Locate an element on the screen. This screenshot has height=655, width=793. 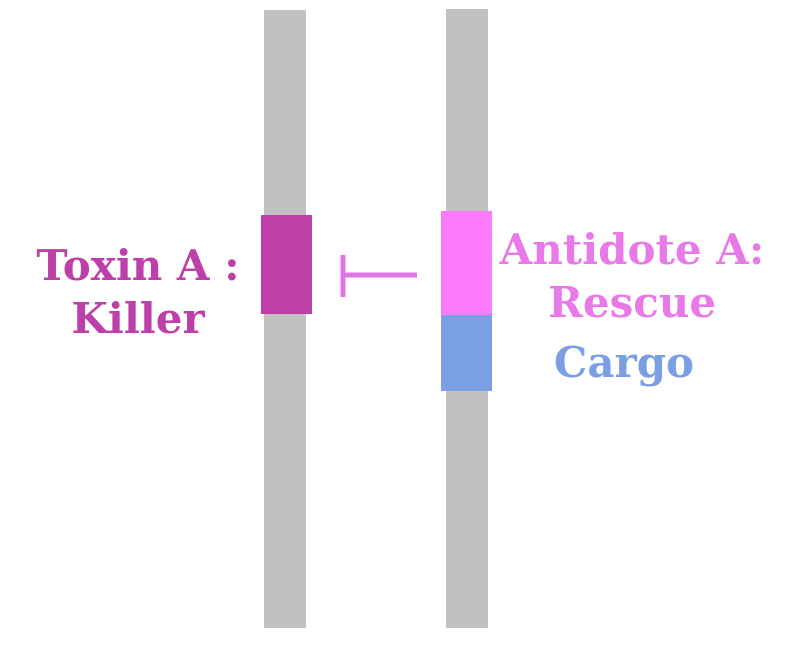
inhibition-arrow is located at coordinates (378, 276).